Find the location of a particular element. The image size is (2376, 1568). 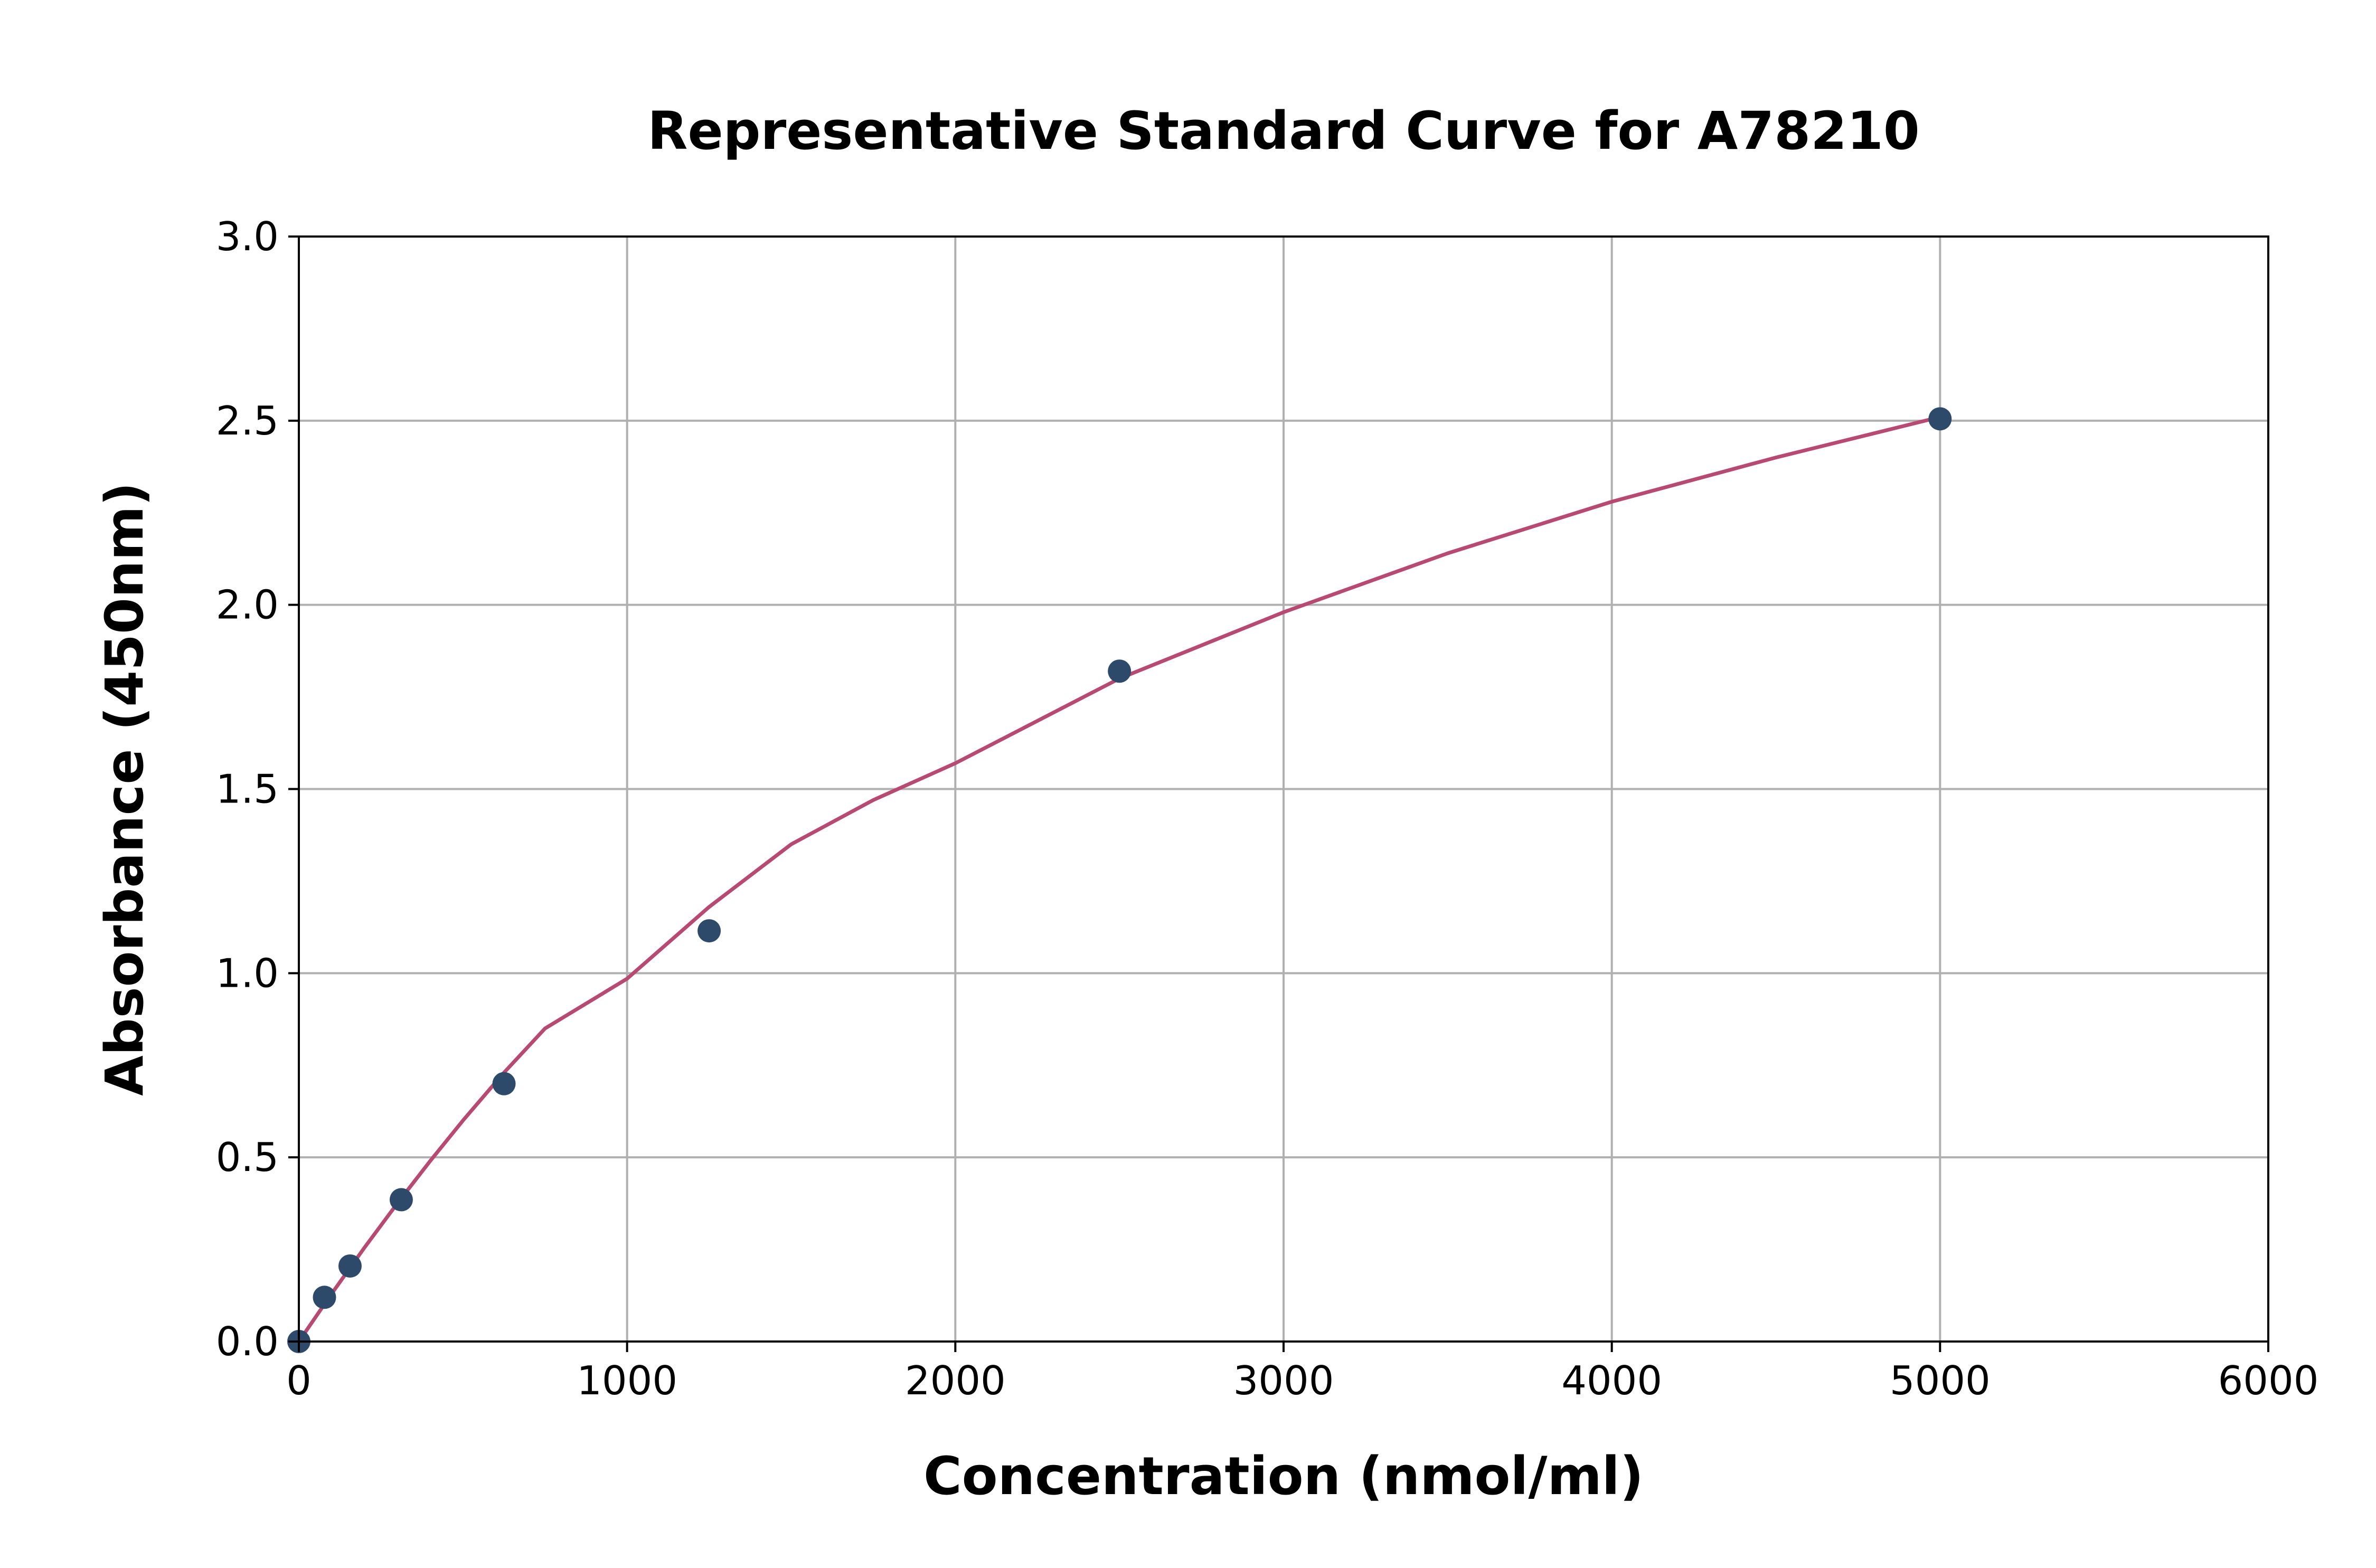

y-axis-ticks: 0.0 0.5 1.0 1.5 2.0 2.5 3.0 is located at coordinates (257, 789).